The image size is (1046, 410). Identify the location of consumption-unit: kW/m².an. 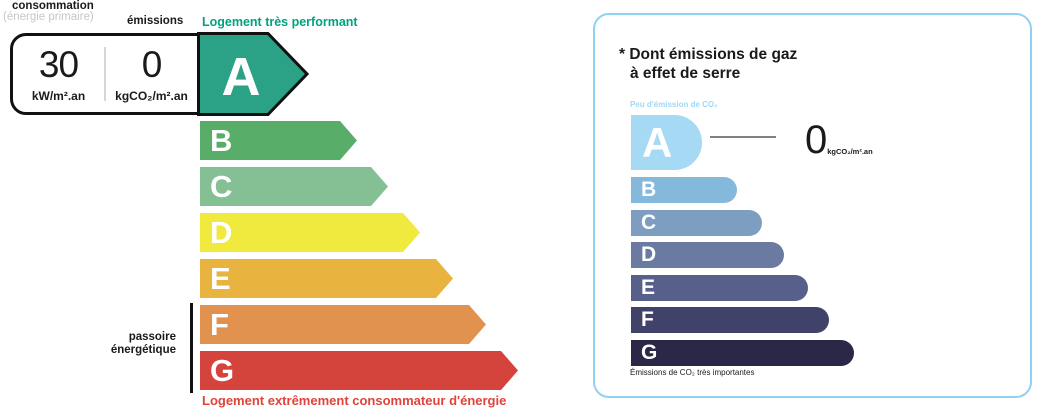
(58, 95).